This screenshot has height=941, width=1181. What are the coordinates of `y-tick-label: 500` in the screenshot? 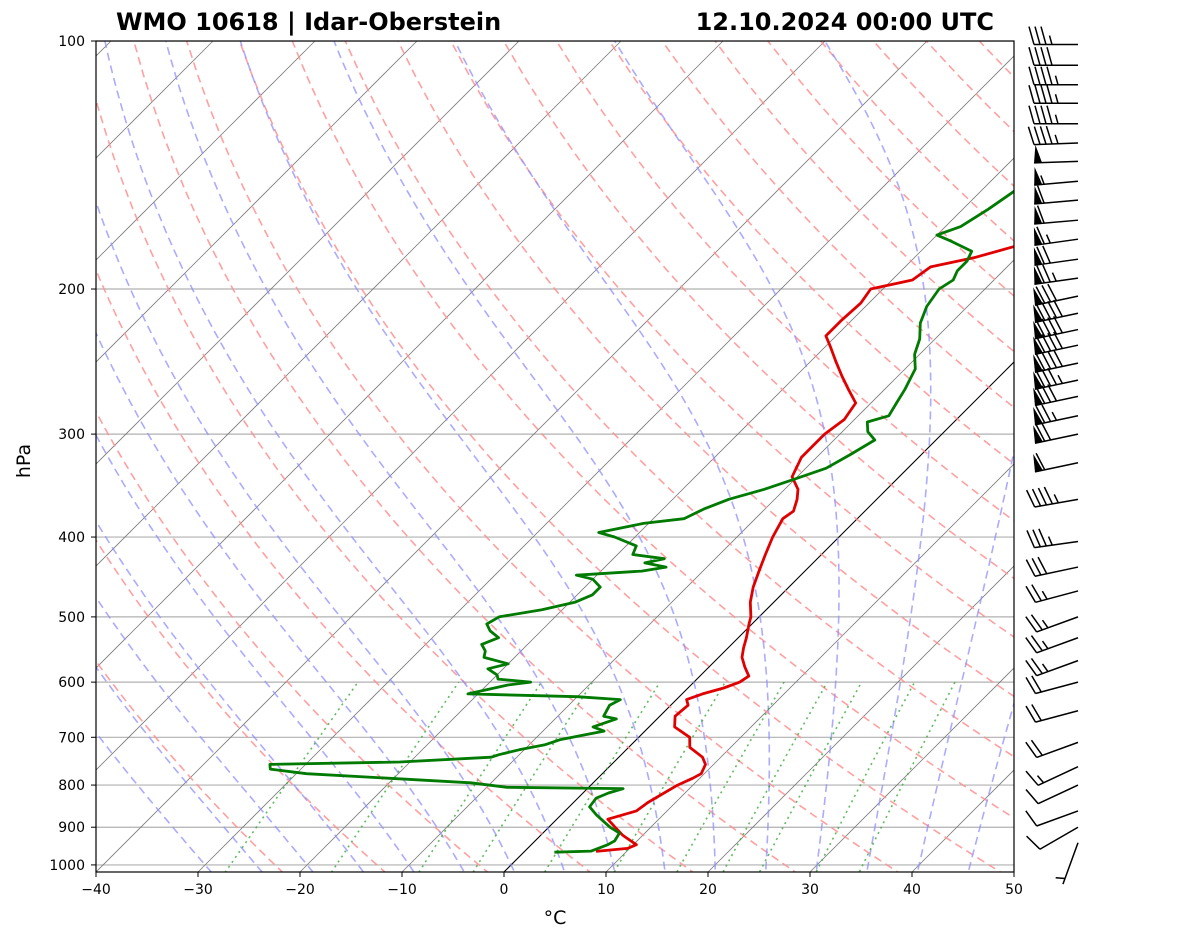 It's located at (71, 618).